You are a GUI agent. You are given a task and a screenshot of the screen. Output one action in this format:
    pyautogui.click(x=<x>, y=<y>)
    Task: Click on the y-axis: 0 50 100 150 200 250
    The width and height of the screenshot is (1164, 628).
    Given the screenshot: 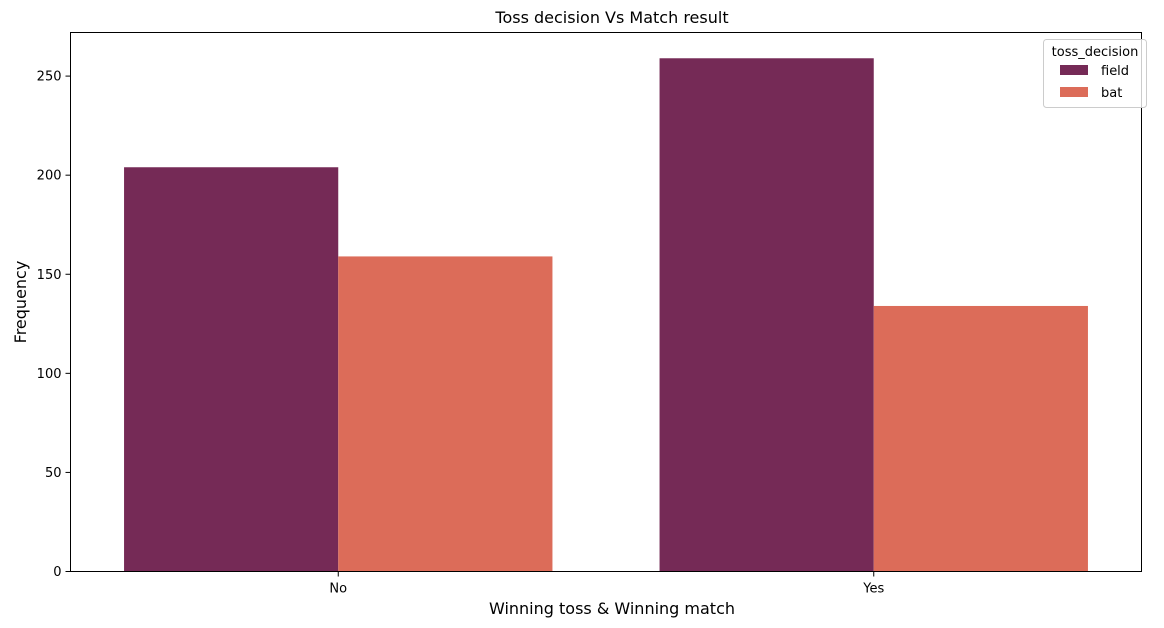 What is the action you would take?
    pyautogui.click(x=54, y=325)
    